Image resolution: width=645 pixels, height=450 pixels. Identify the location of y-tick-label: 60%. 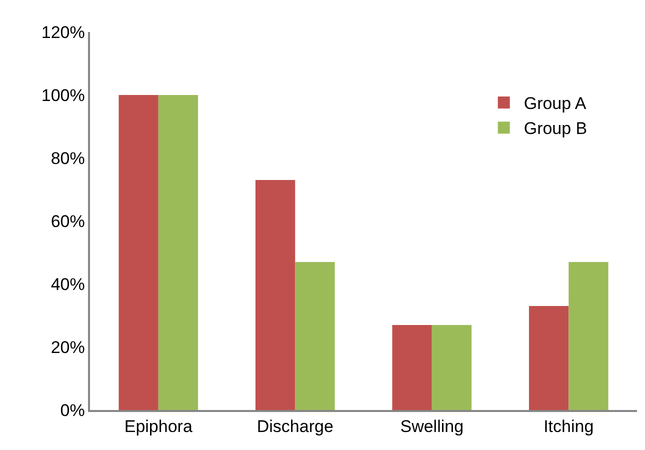
(67, 221).